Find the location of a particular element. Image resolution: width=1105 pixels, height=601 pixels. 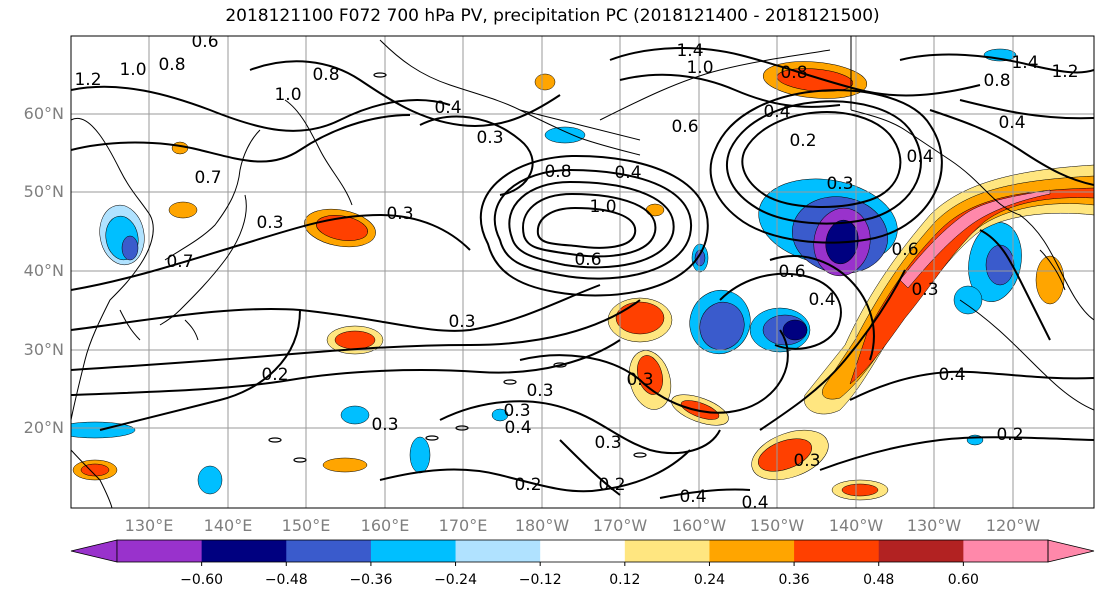

longitude-label: 160°W is located at coordinates (699, 525).